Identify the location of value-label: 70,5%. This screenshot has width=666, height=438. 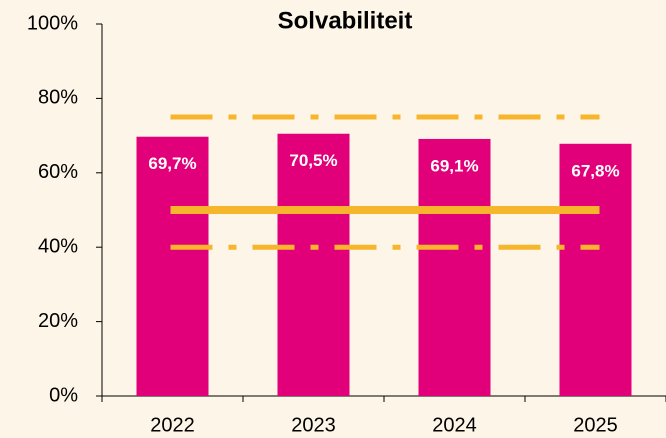
(313, 160).